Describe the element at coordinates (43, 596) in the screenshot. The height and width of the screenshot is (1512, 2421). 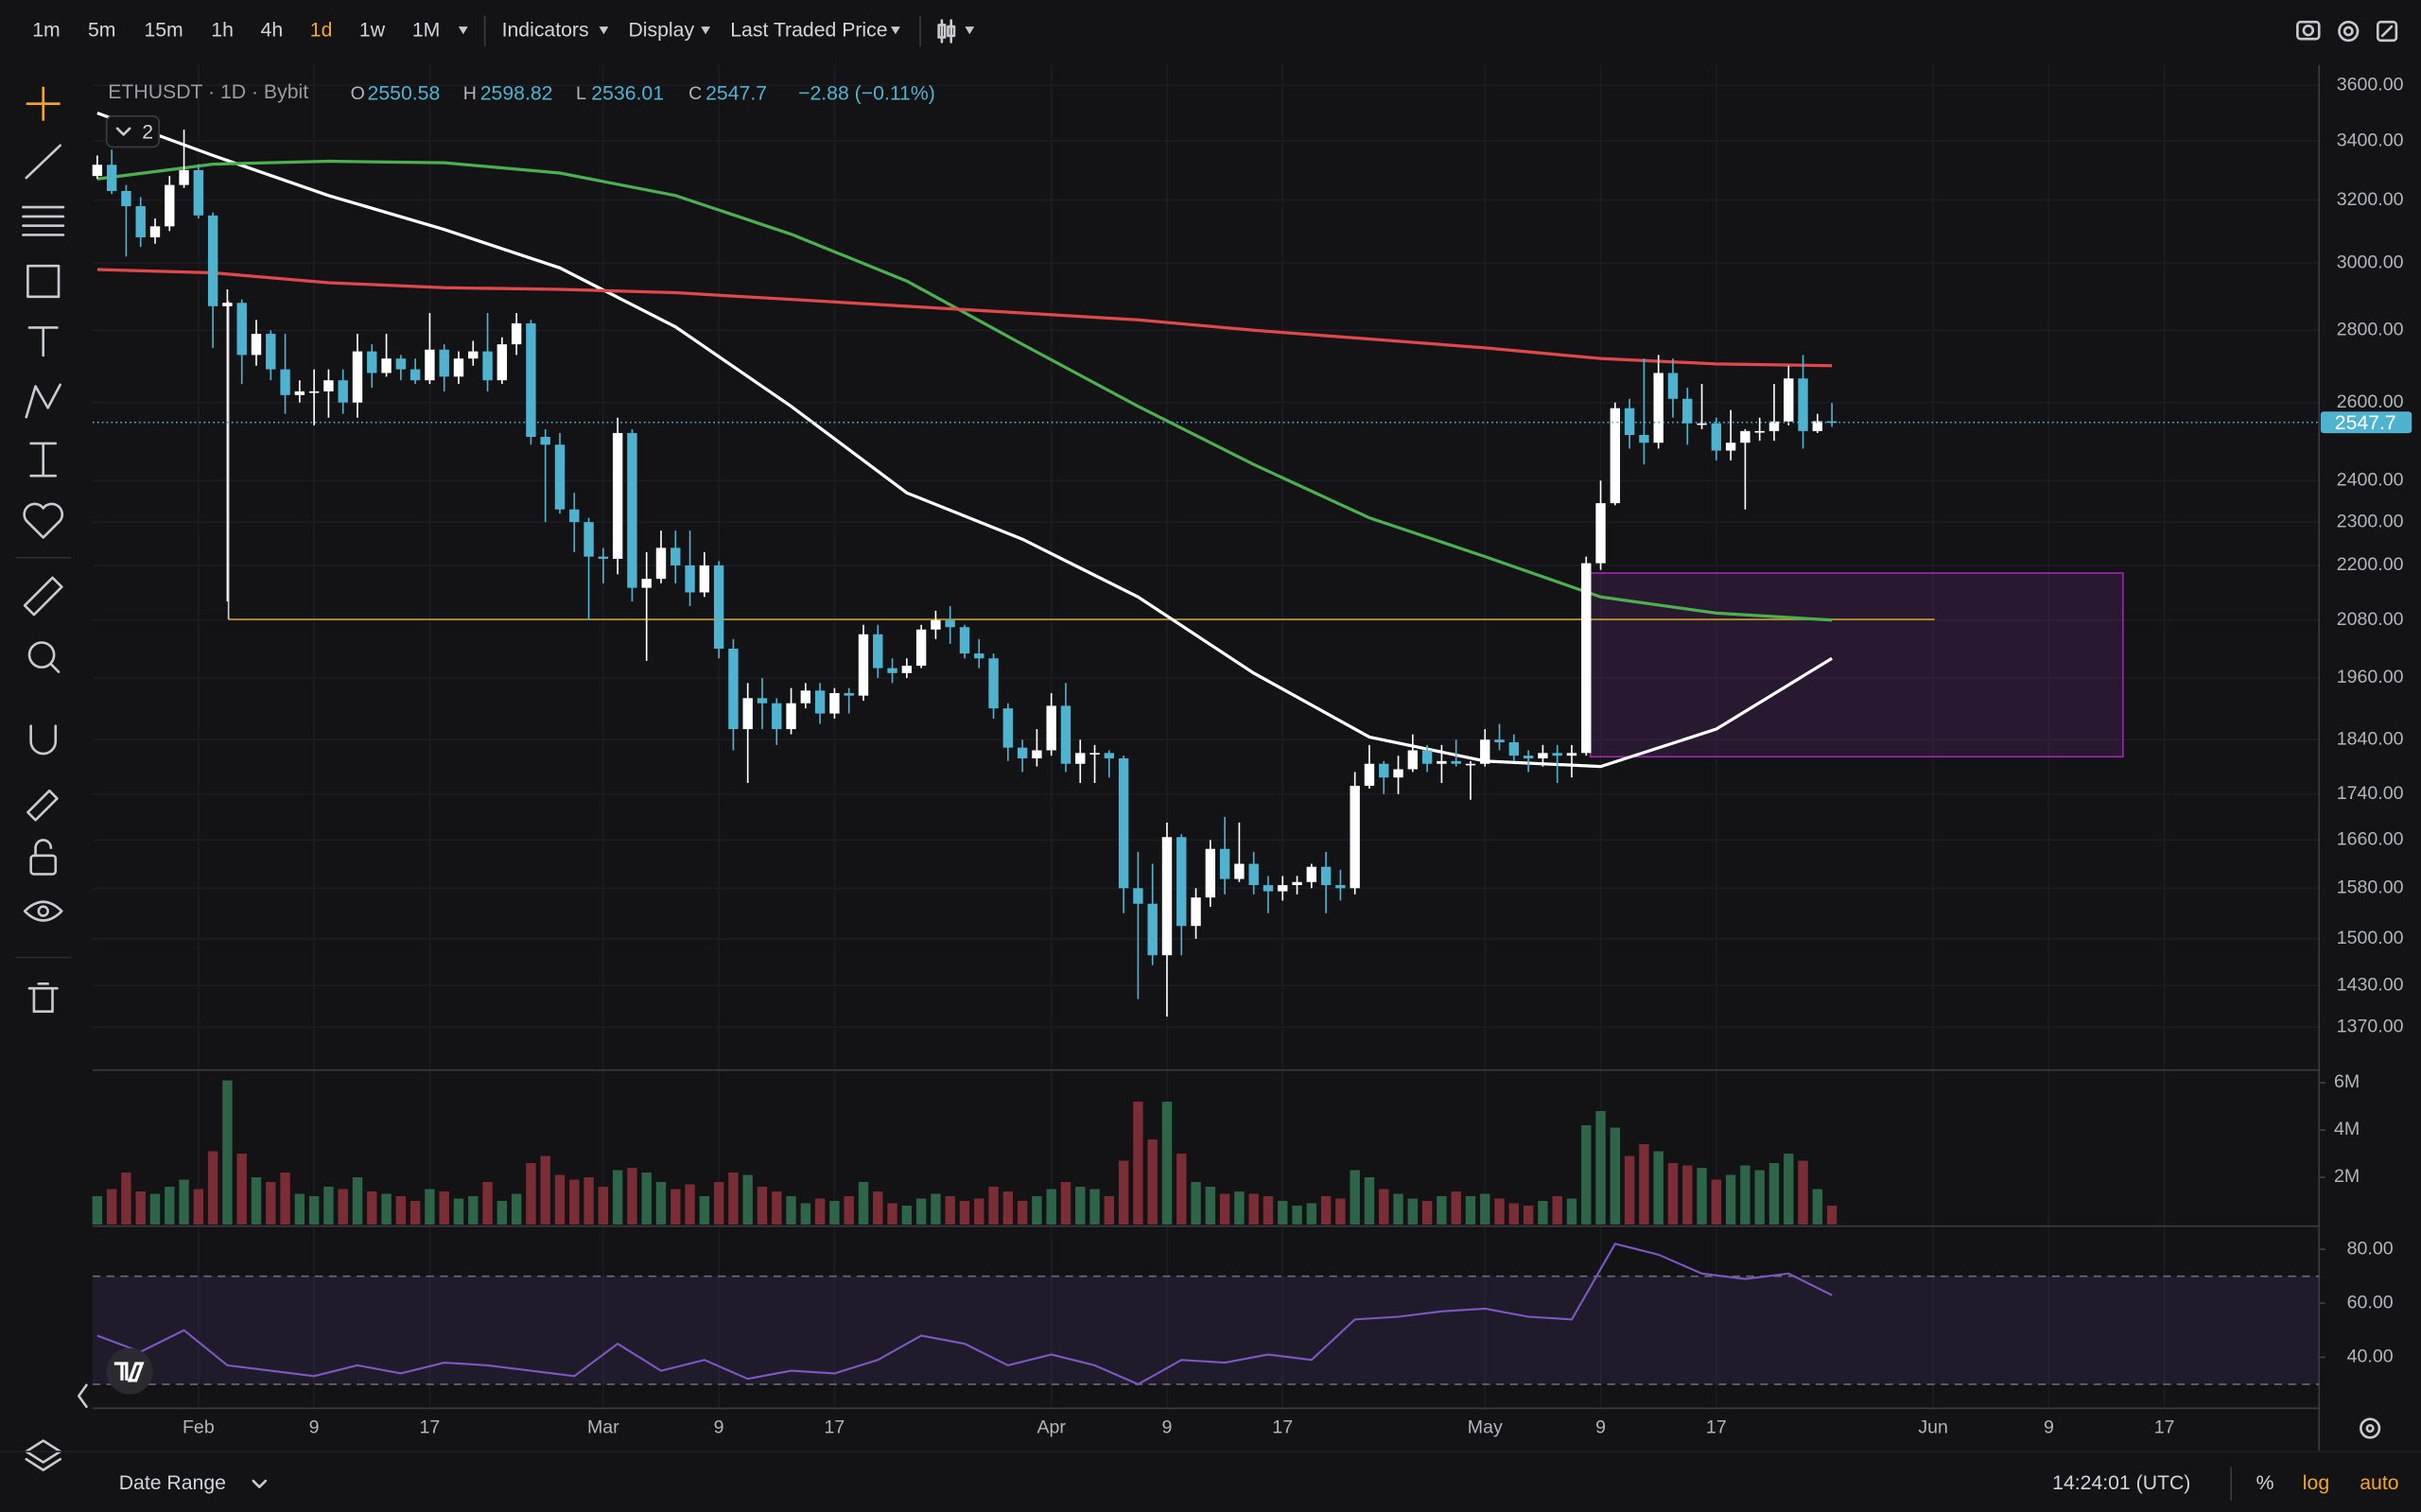
I see `ruler-icon` at that location.